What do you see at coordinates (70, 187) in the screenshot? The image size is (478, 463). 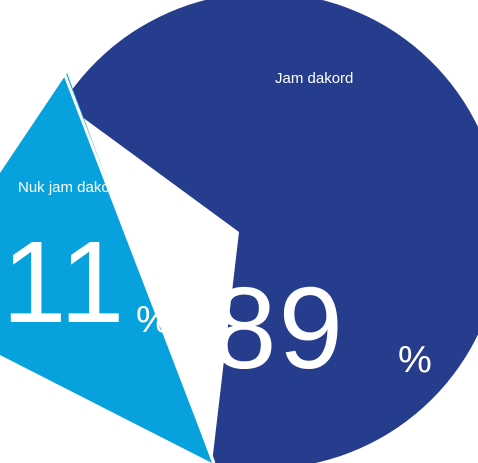 I see `slice-label-nuk-jam-dakord: Nuk jam dakord` at bounding box center [70, 187].